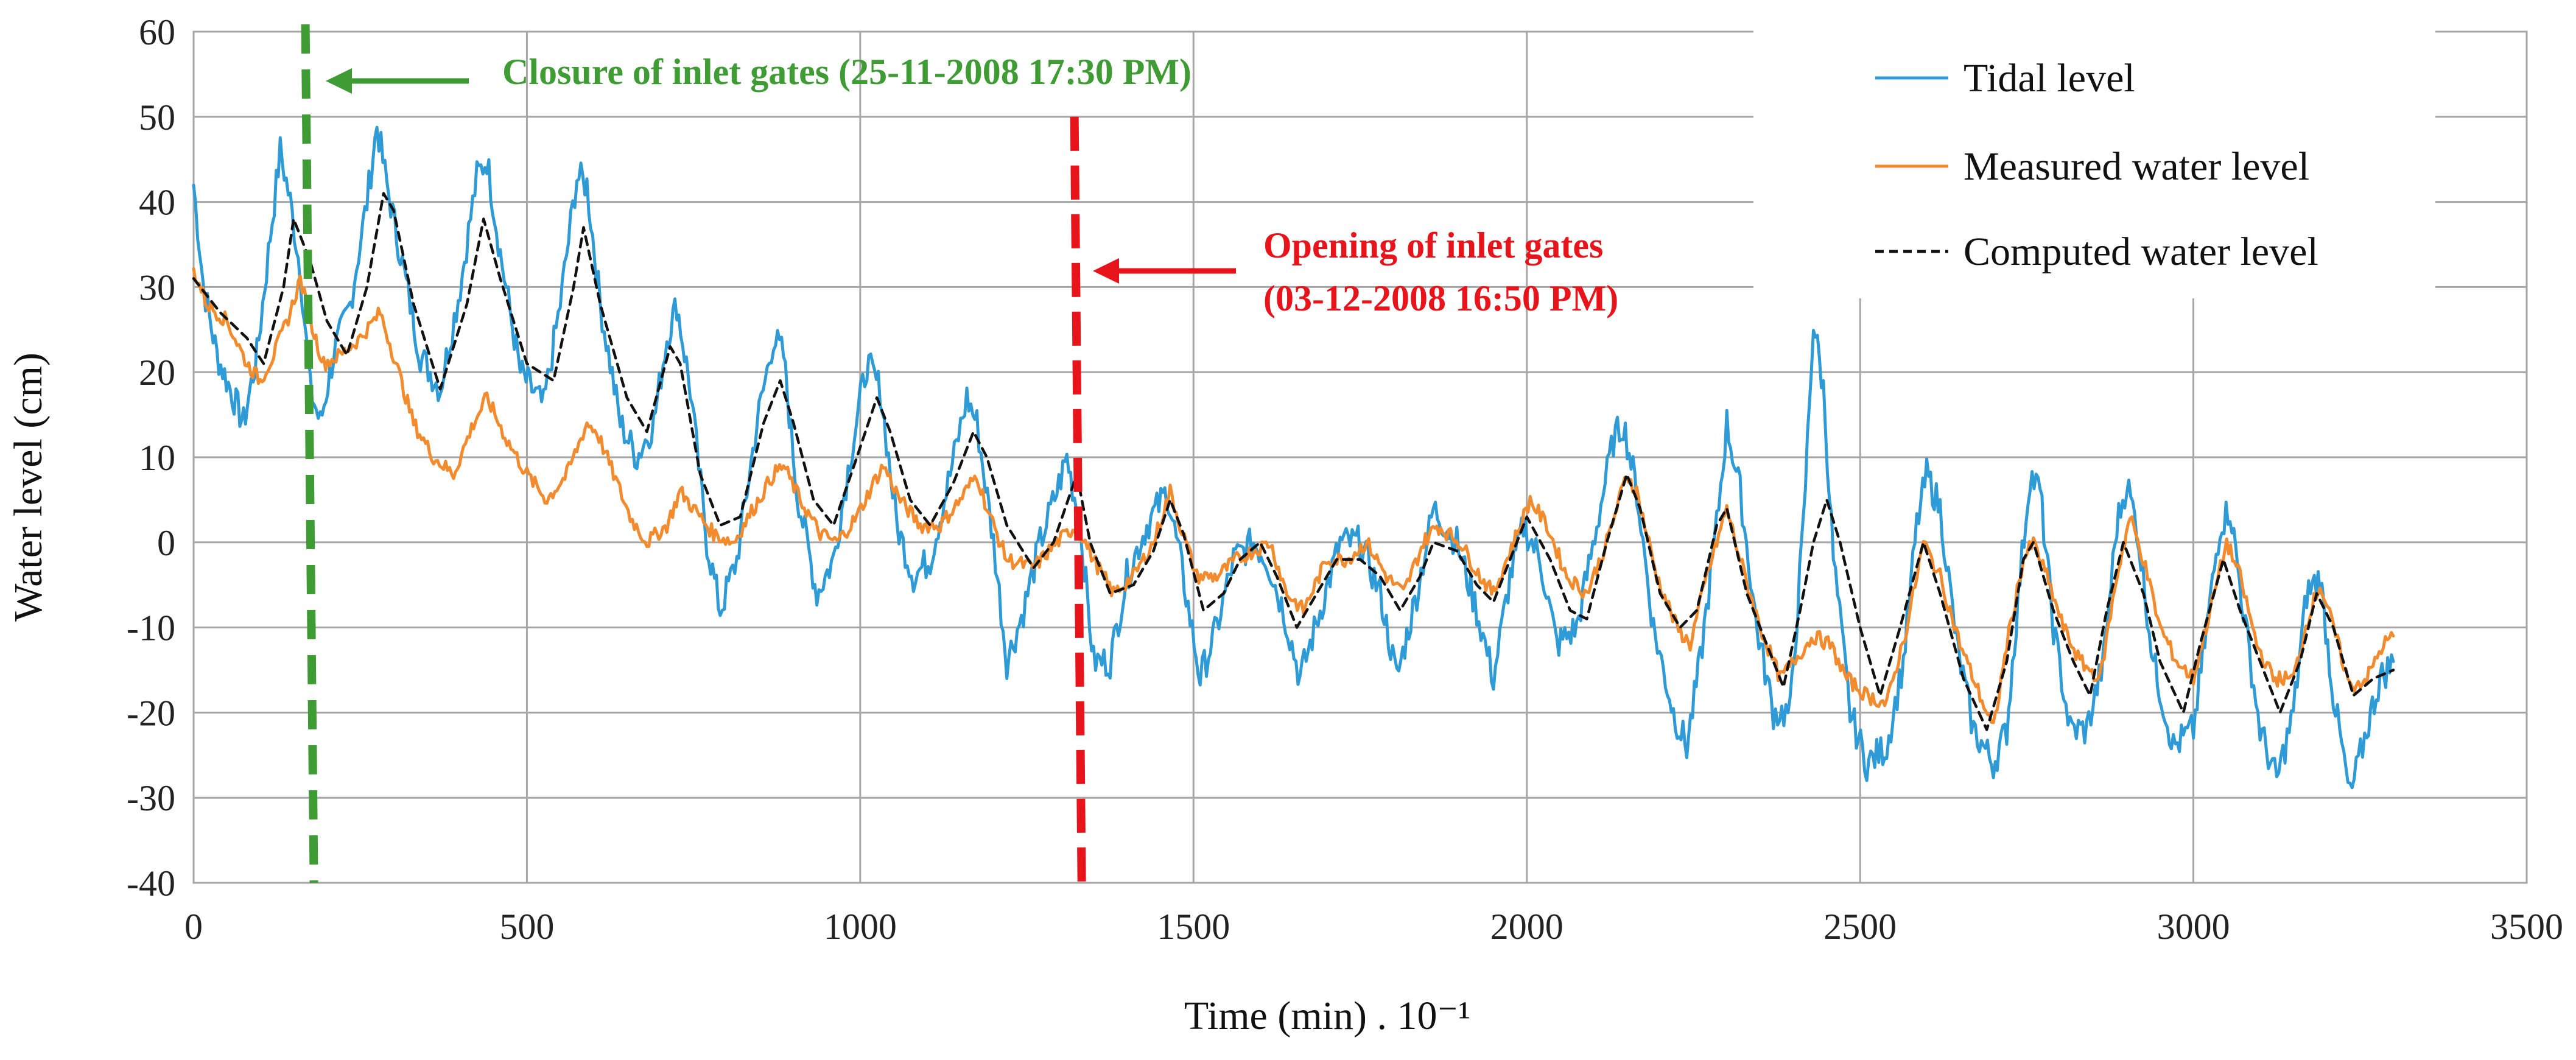 The width and height of the screenshot is (2576, 1060). I want to click on opening-arrow-head, so click(1106, 271).